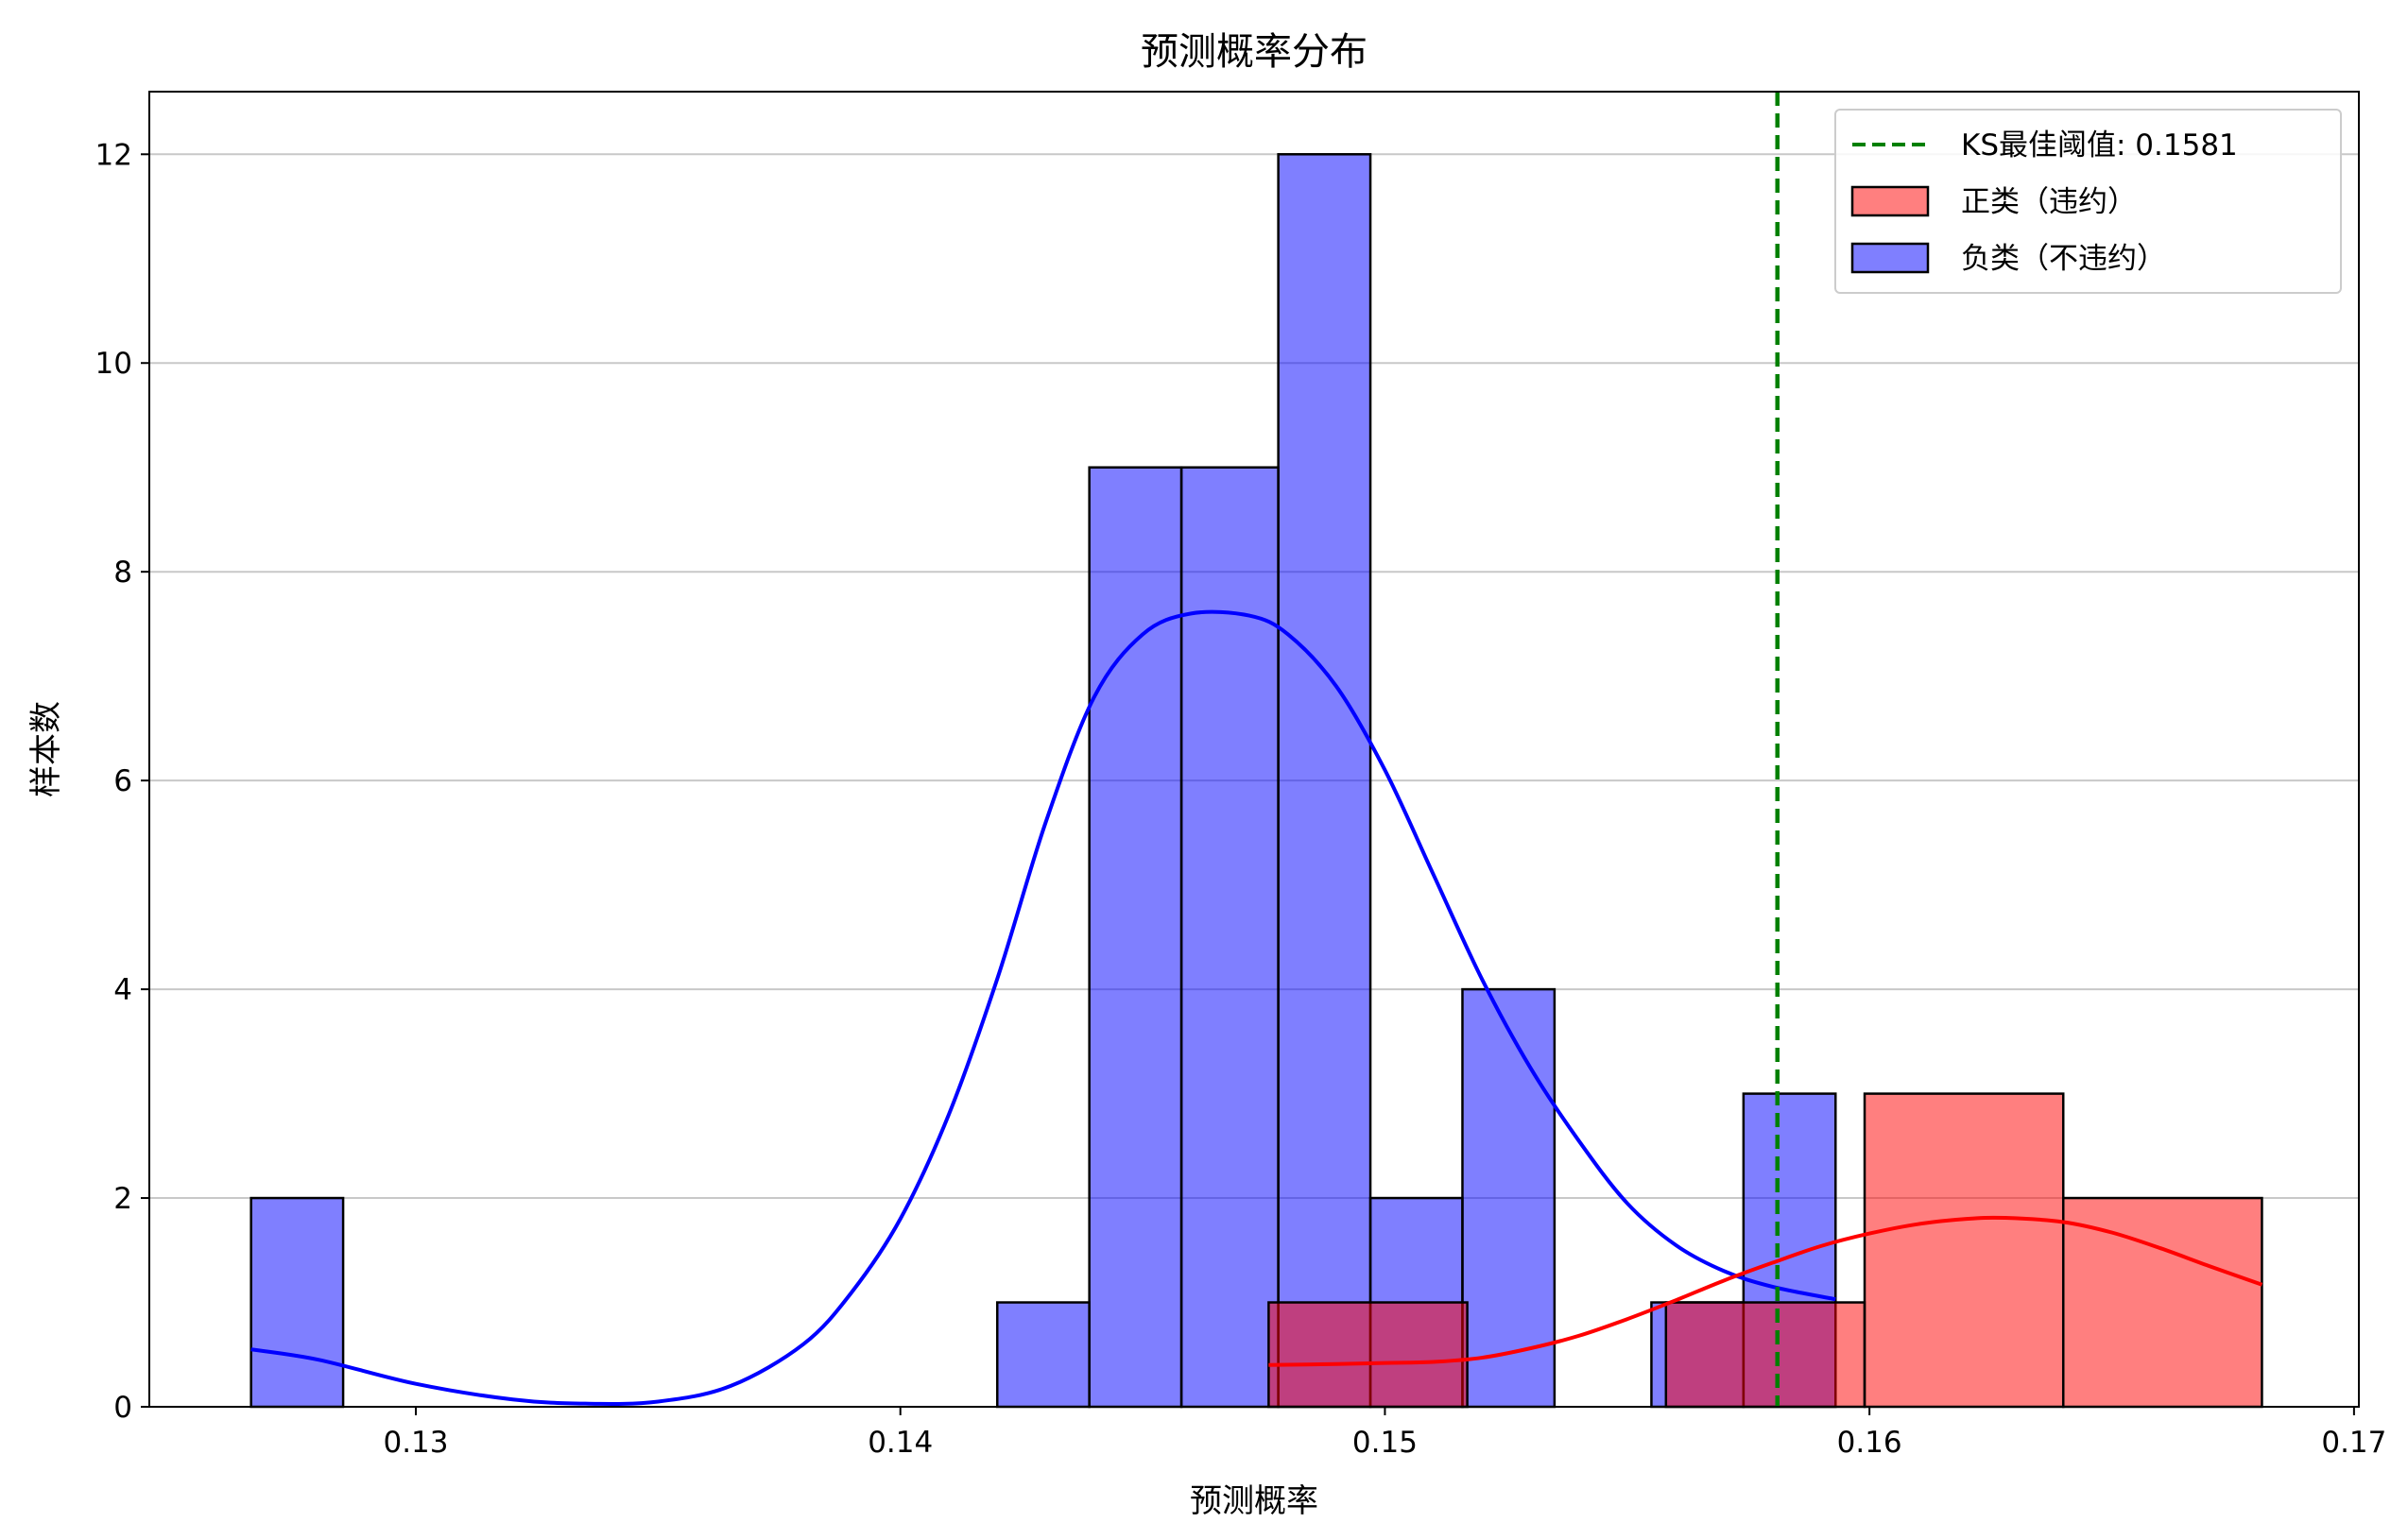  Describe the element at coordinates (113, 155) in the screenshot. I see `y-tick-label: 12` at that location.